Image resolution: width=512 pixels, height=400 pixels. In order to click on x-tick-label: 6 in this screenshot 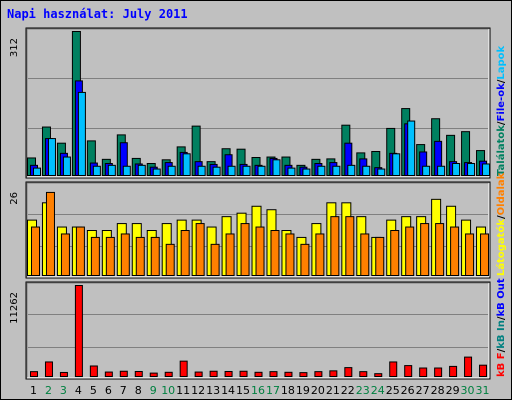, I will do `click(108, 390)`.